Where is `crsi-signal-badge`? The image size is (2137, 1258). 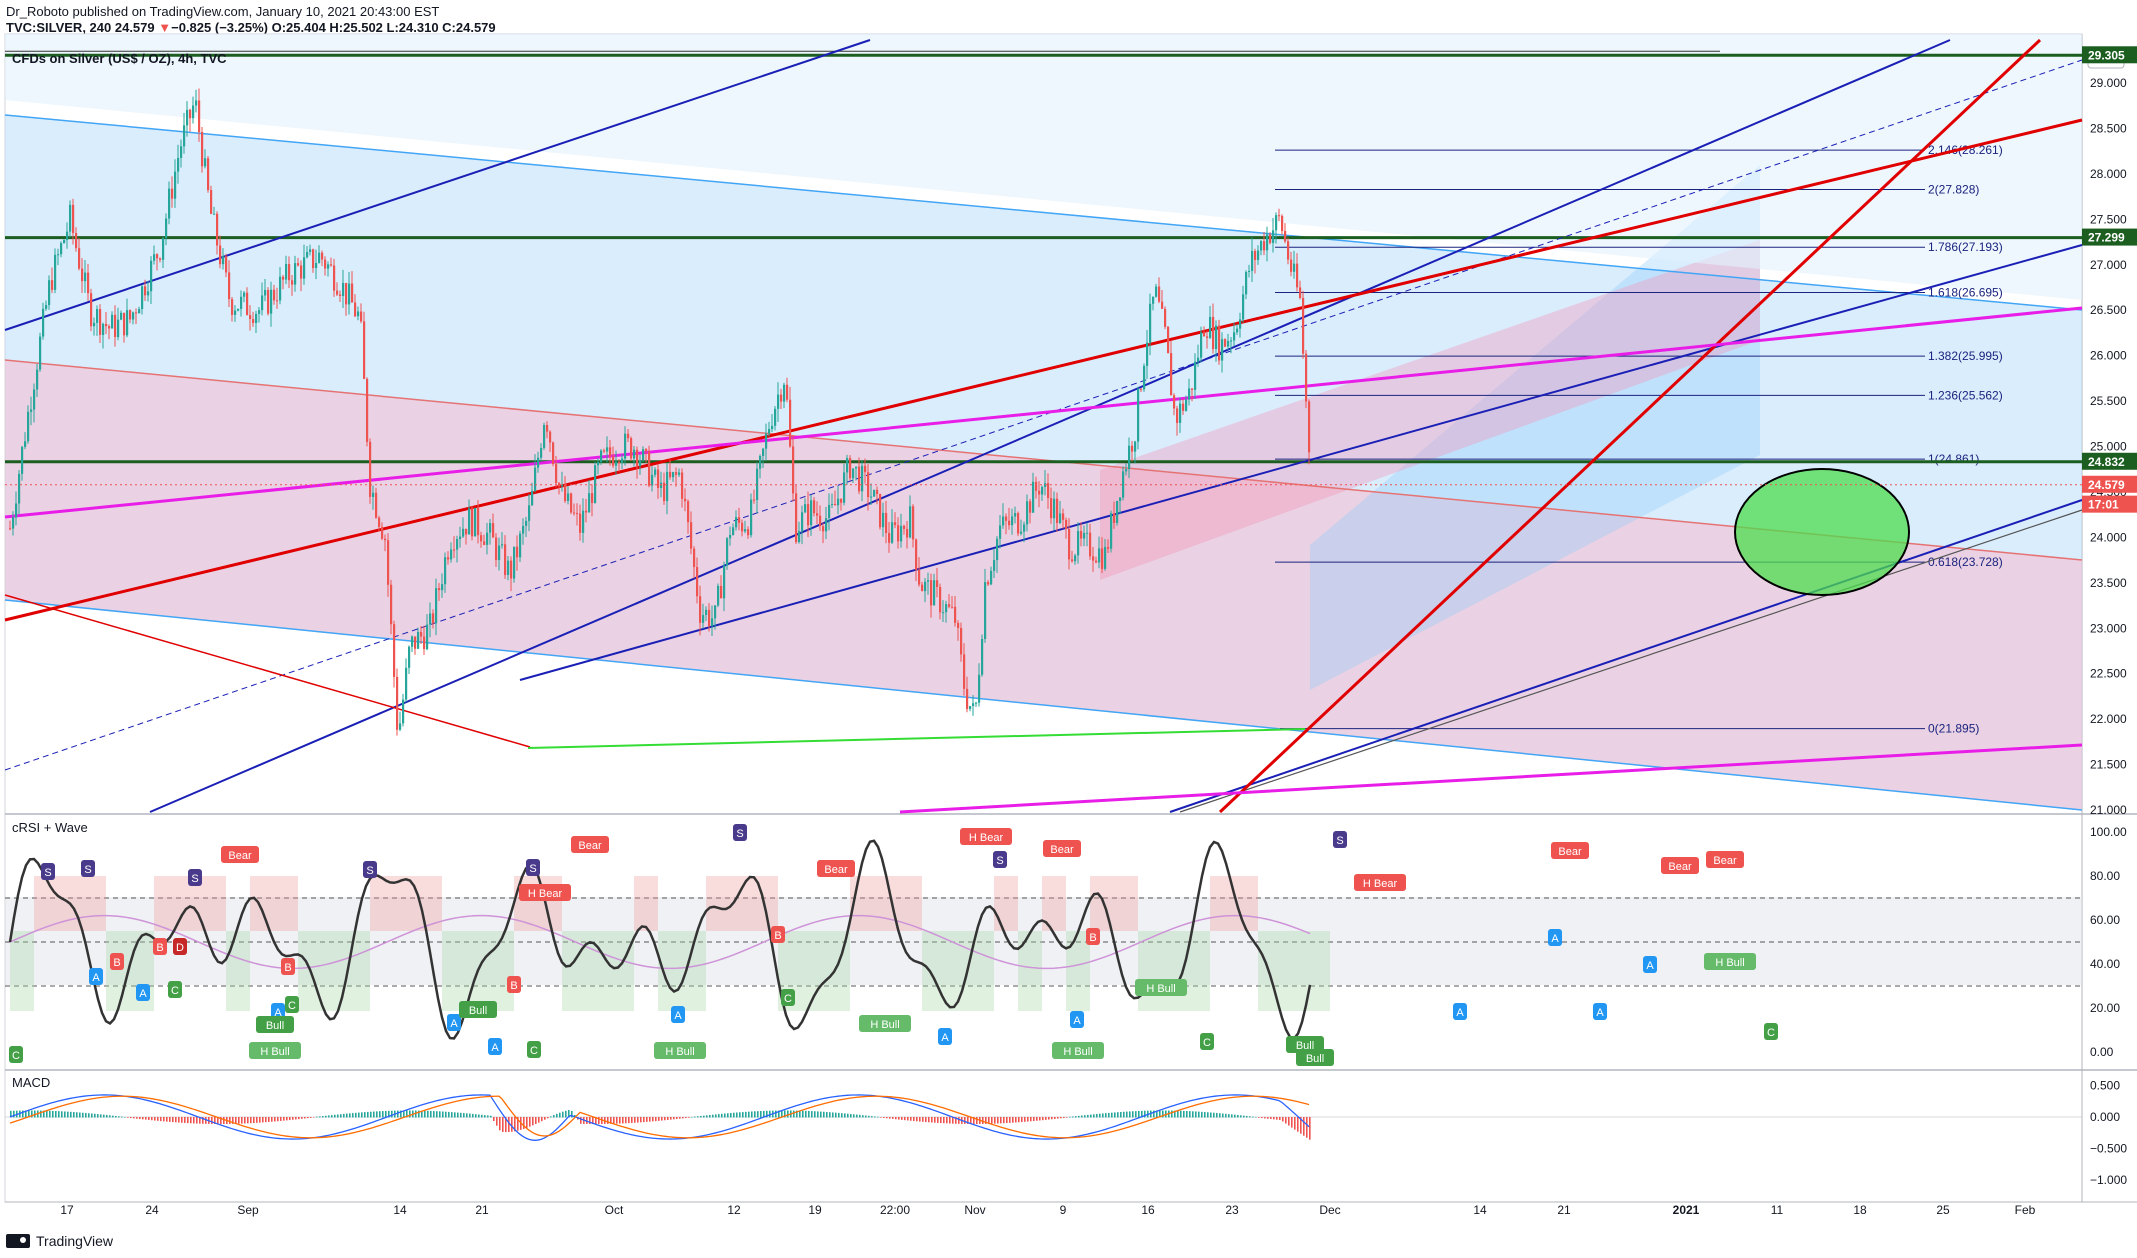 crsi-signal-badge is located at coordinates (788, 997).